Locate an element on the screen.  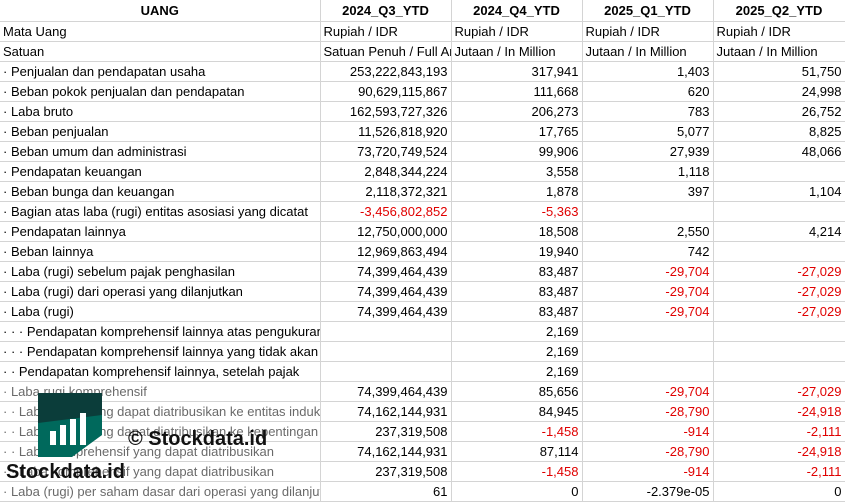
value-cell: -2.379e-05 is located at coordinates (648, 491).